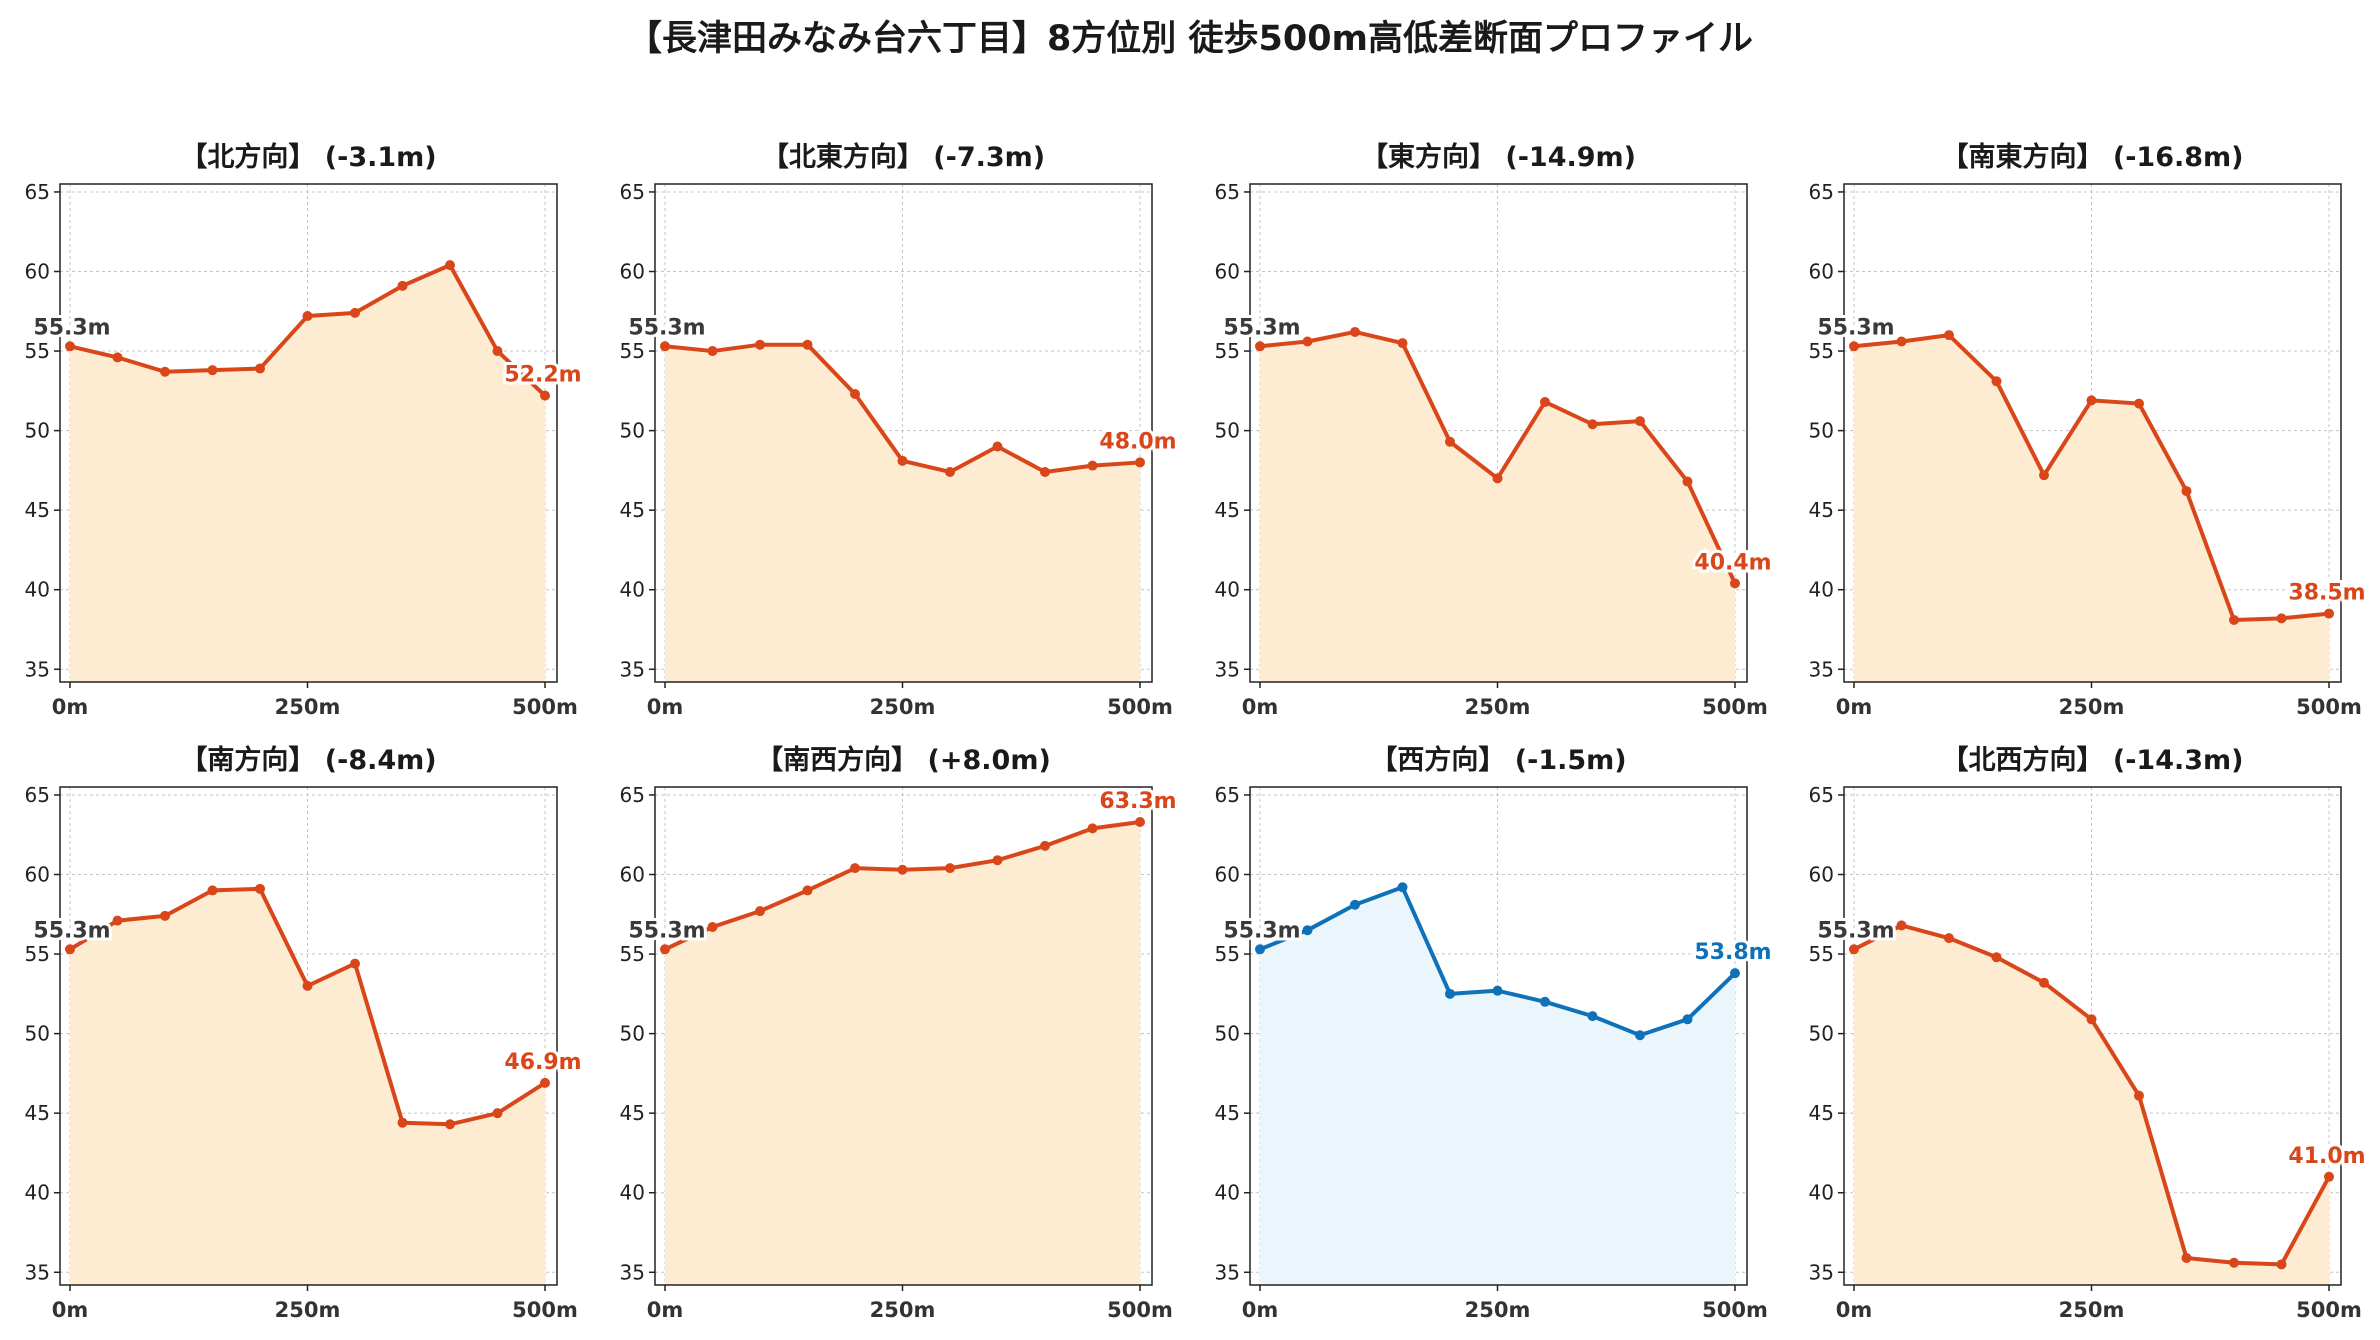 The width and height of the screenshot is (2380, 1340). What do you see at coordinates (308, 157) in the screenshot?
I see `chart-title: 【北方向】 (-3.1m)` at bounding box center [308, 157].